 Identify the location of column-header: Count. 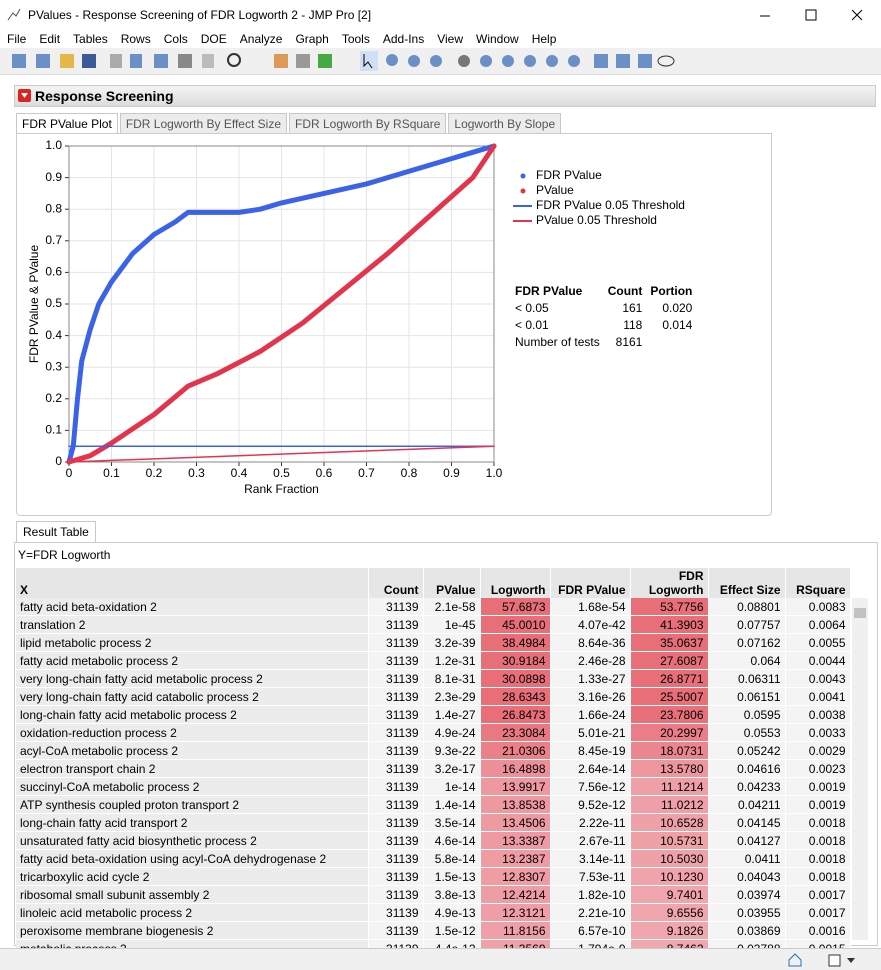
(395, 583).